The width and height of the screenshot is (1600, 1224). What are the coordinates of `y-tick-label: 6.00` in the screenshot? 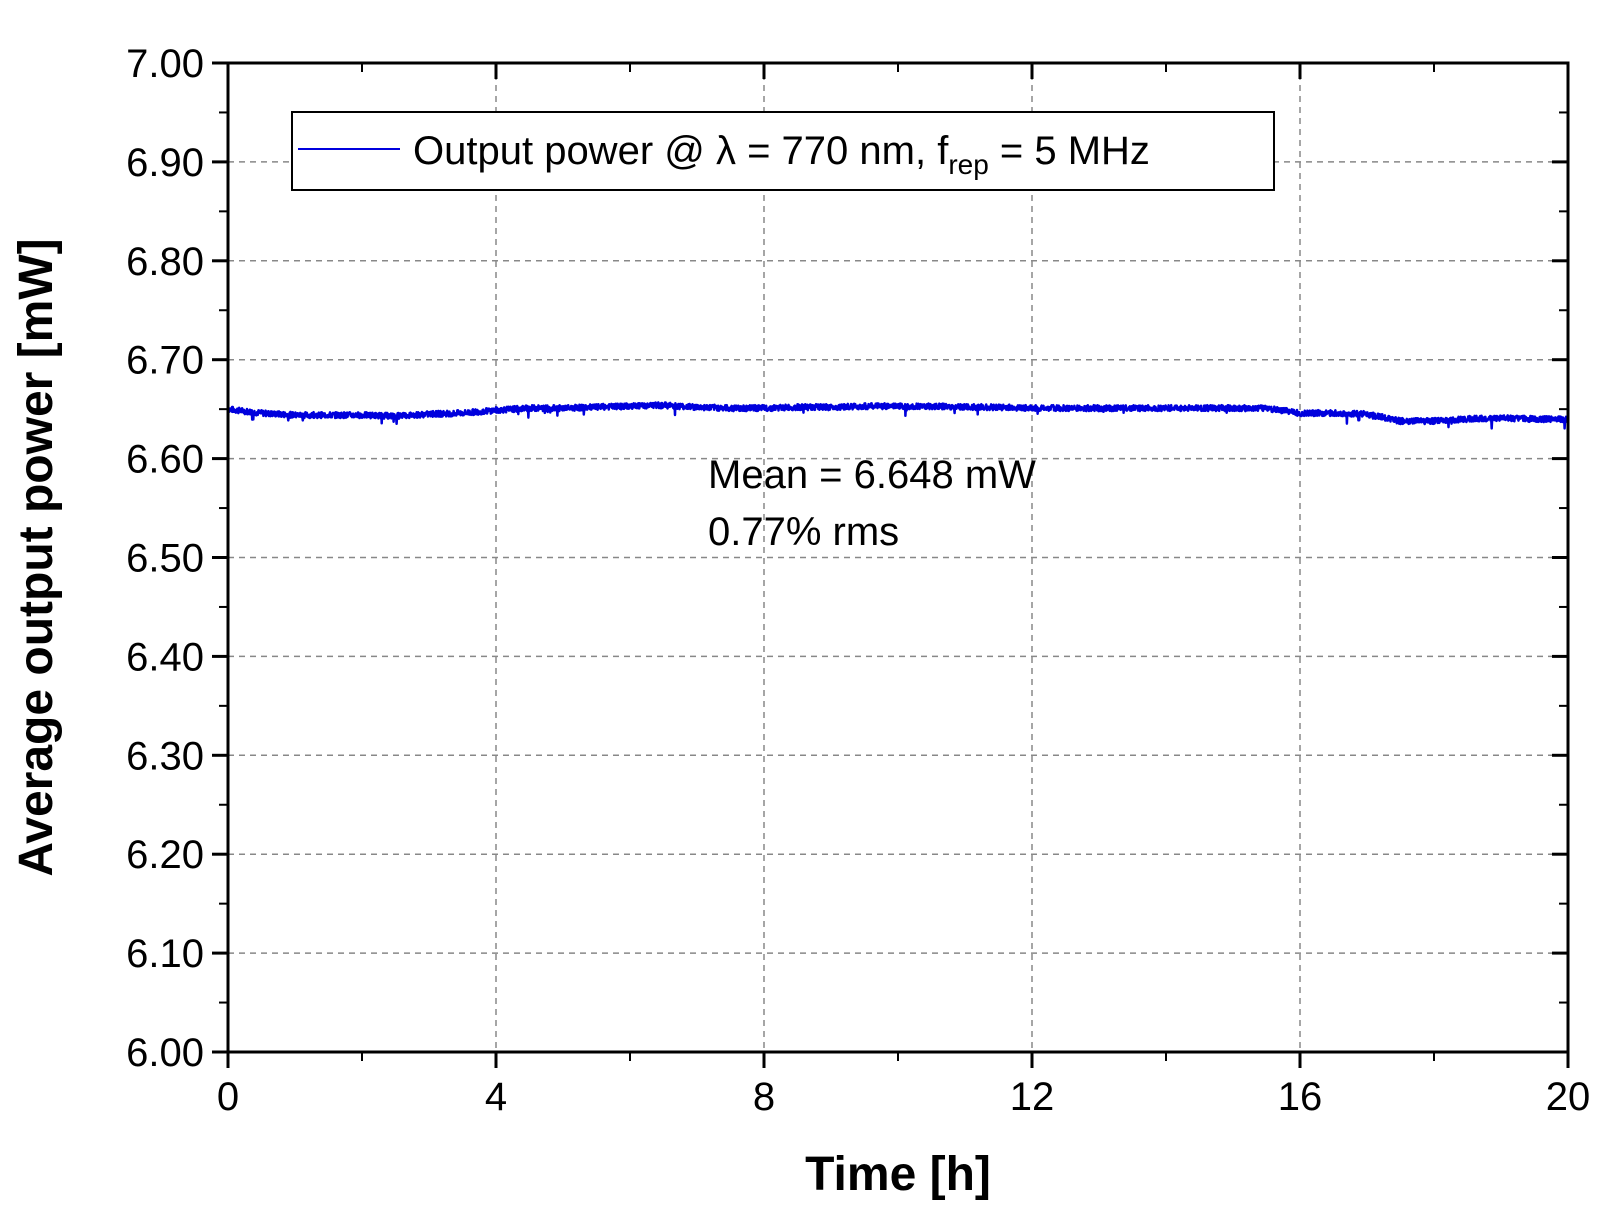 It's located at (165, 1053).